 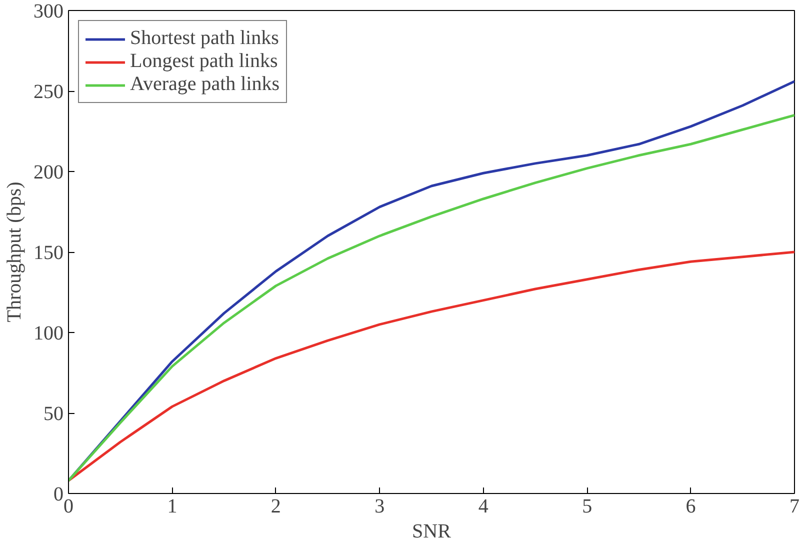 What do you see at coordinates (483, 507) in the screenshot?
I see `x-tick-label: 4` at bounding box center [483, 507].